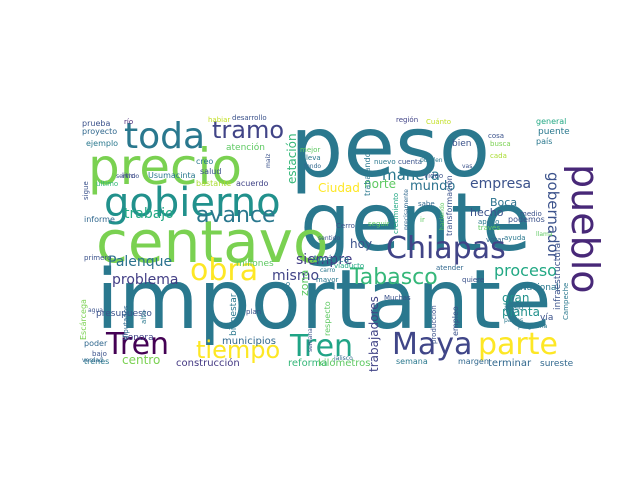  What do you see at coordinates (164, 136) in the screenshot?
I see `word-toda: toda` at bounding box center [164, 136].